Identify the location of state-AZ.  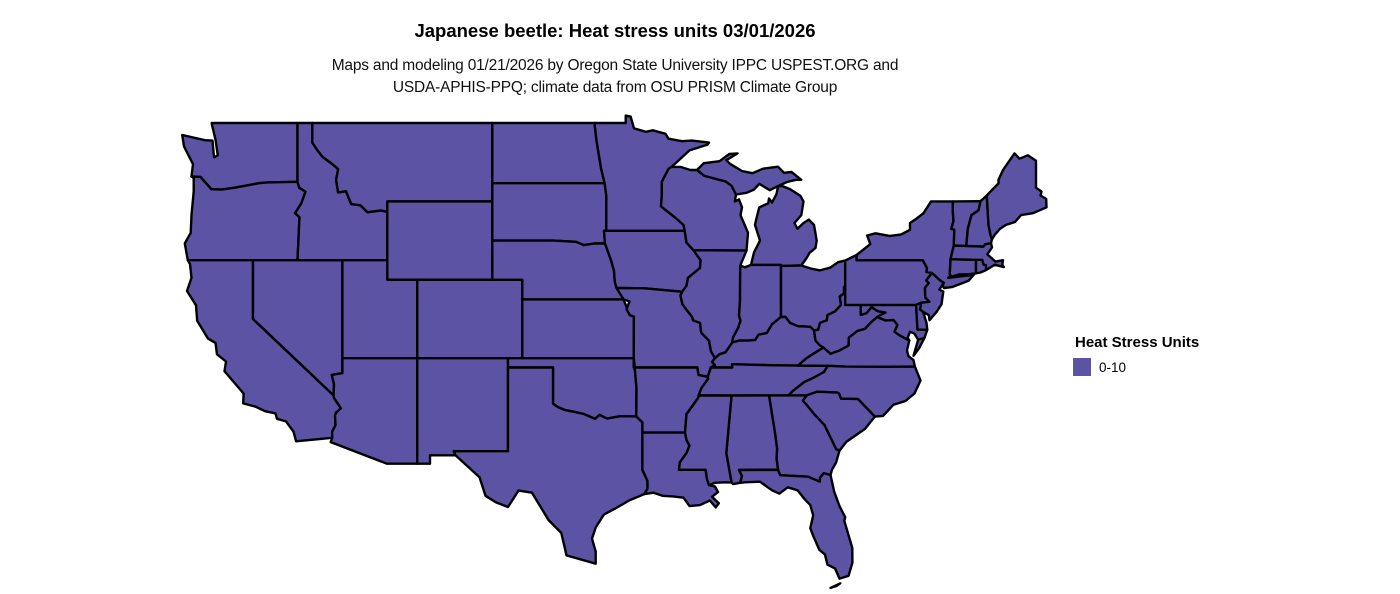
(374, 411).